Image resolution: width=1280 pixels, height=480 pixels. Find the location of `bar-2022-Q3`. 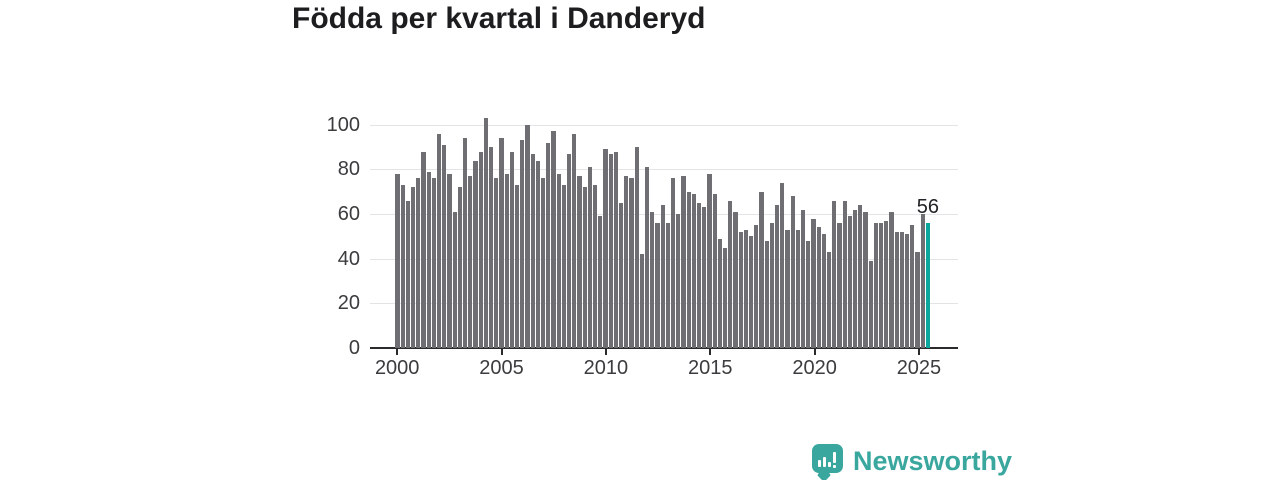

bar-2022-Q3 is located at coordinates (865, 279).